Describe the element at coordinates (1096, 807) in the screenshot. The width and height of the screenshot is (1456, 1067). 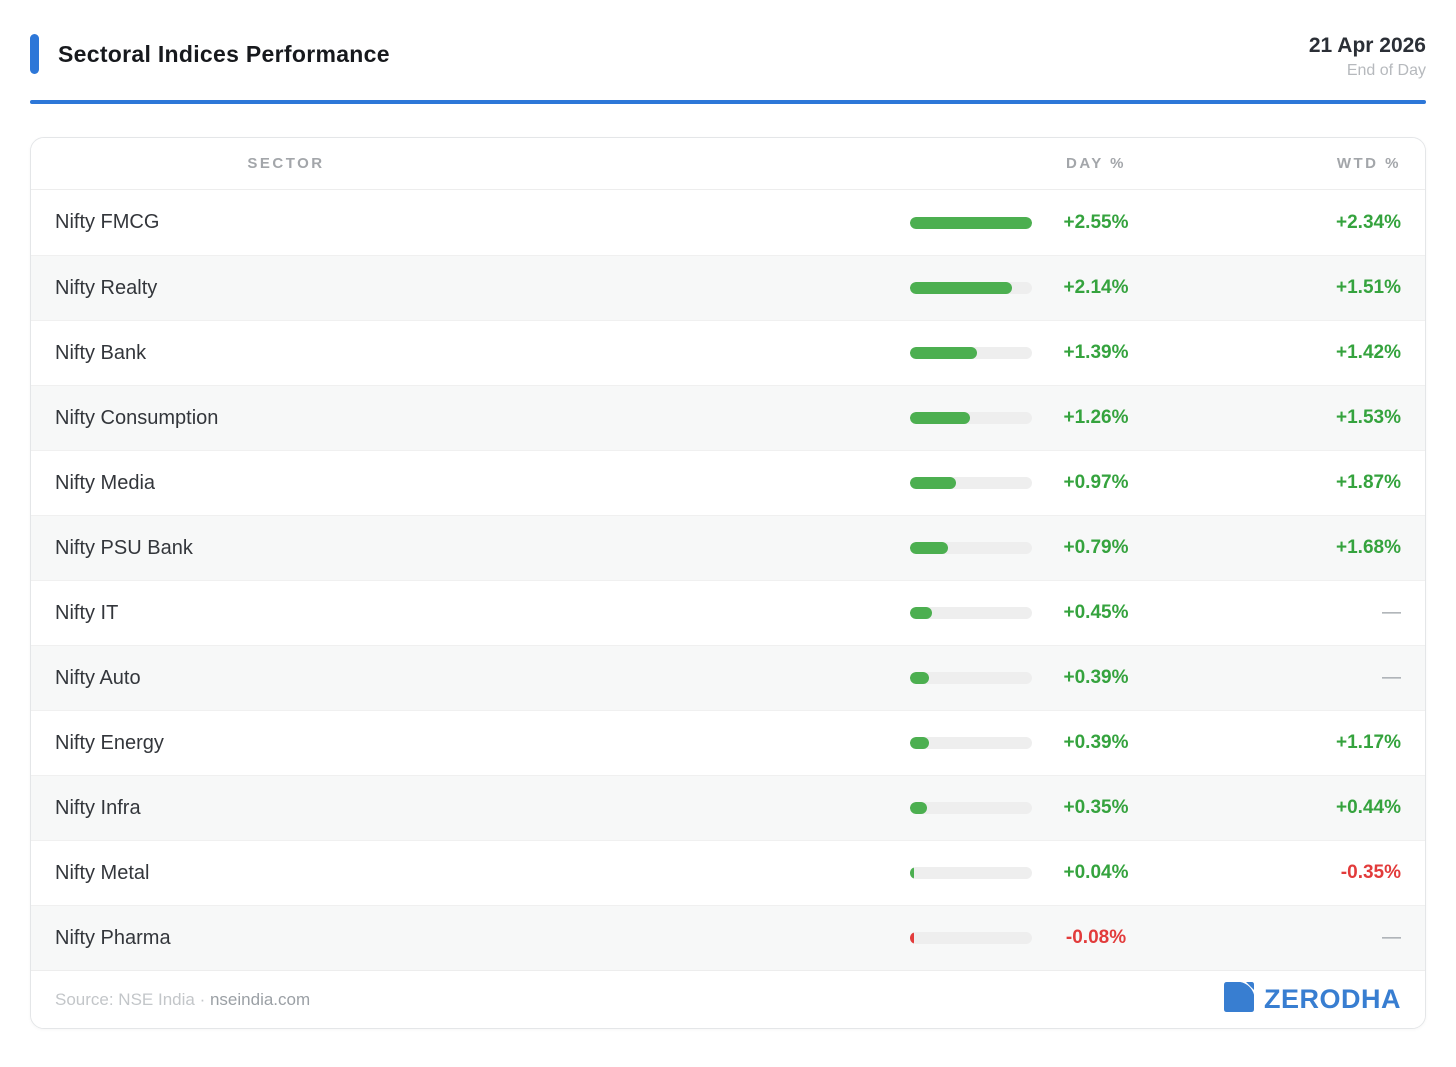
I see `day-value: +0.35%` at that location.